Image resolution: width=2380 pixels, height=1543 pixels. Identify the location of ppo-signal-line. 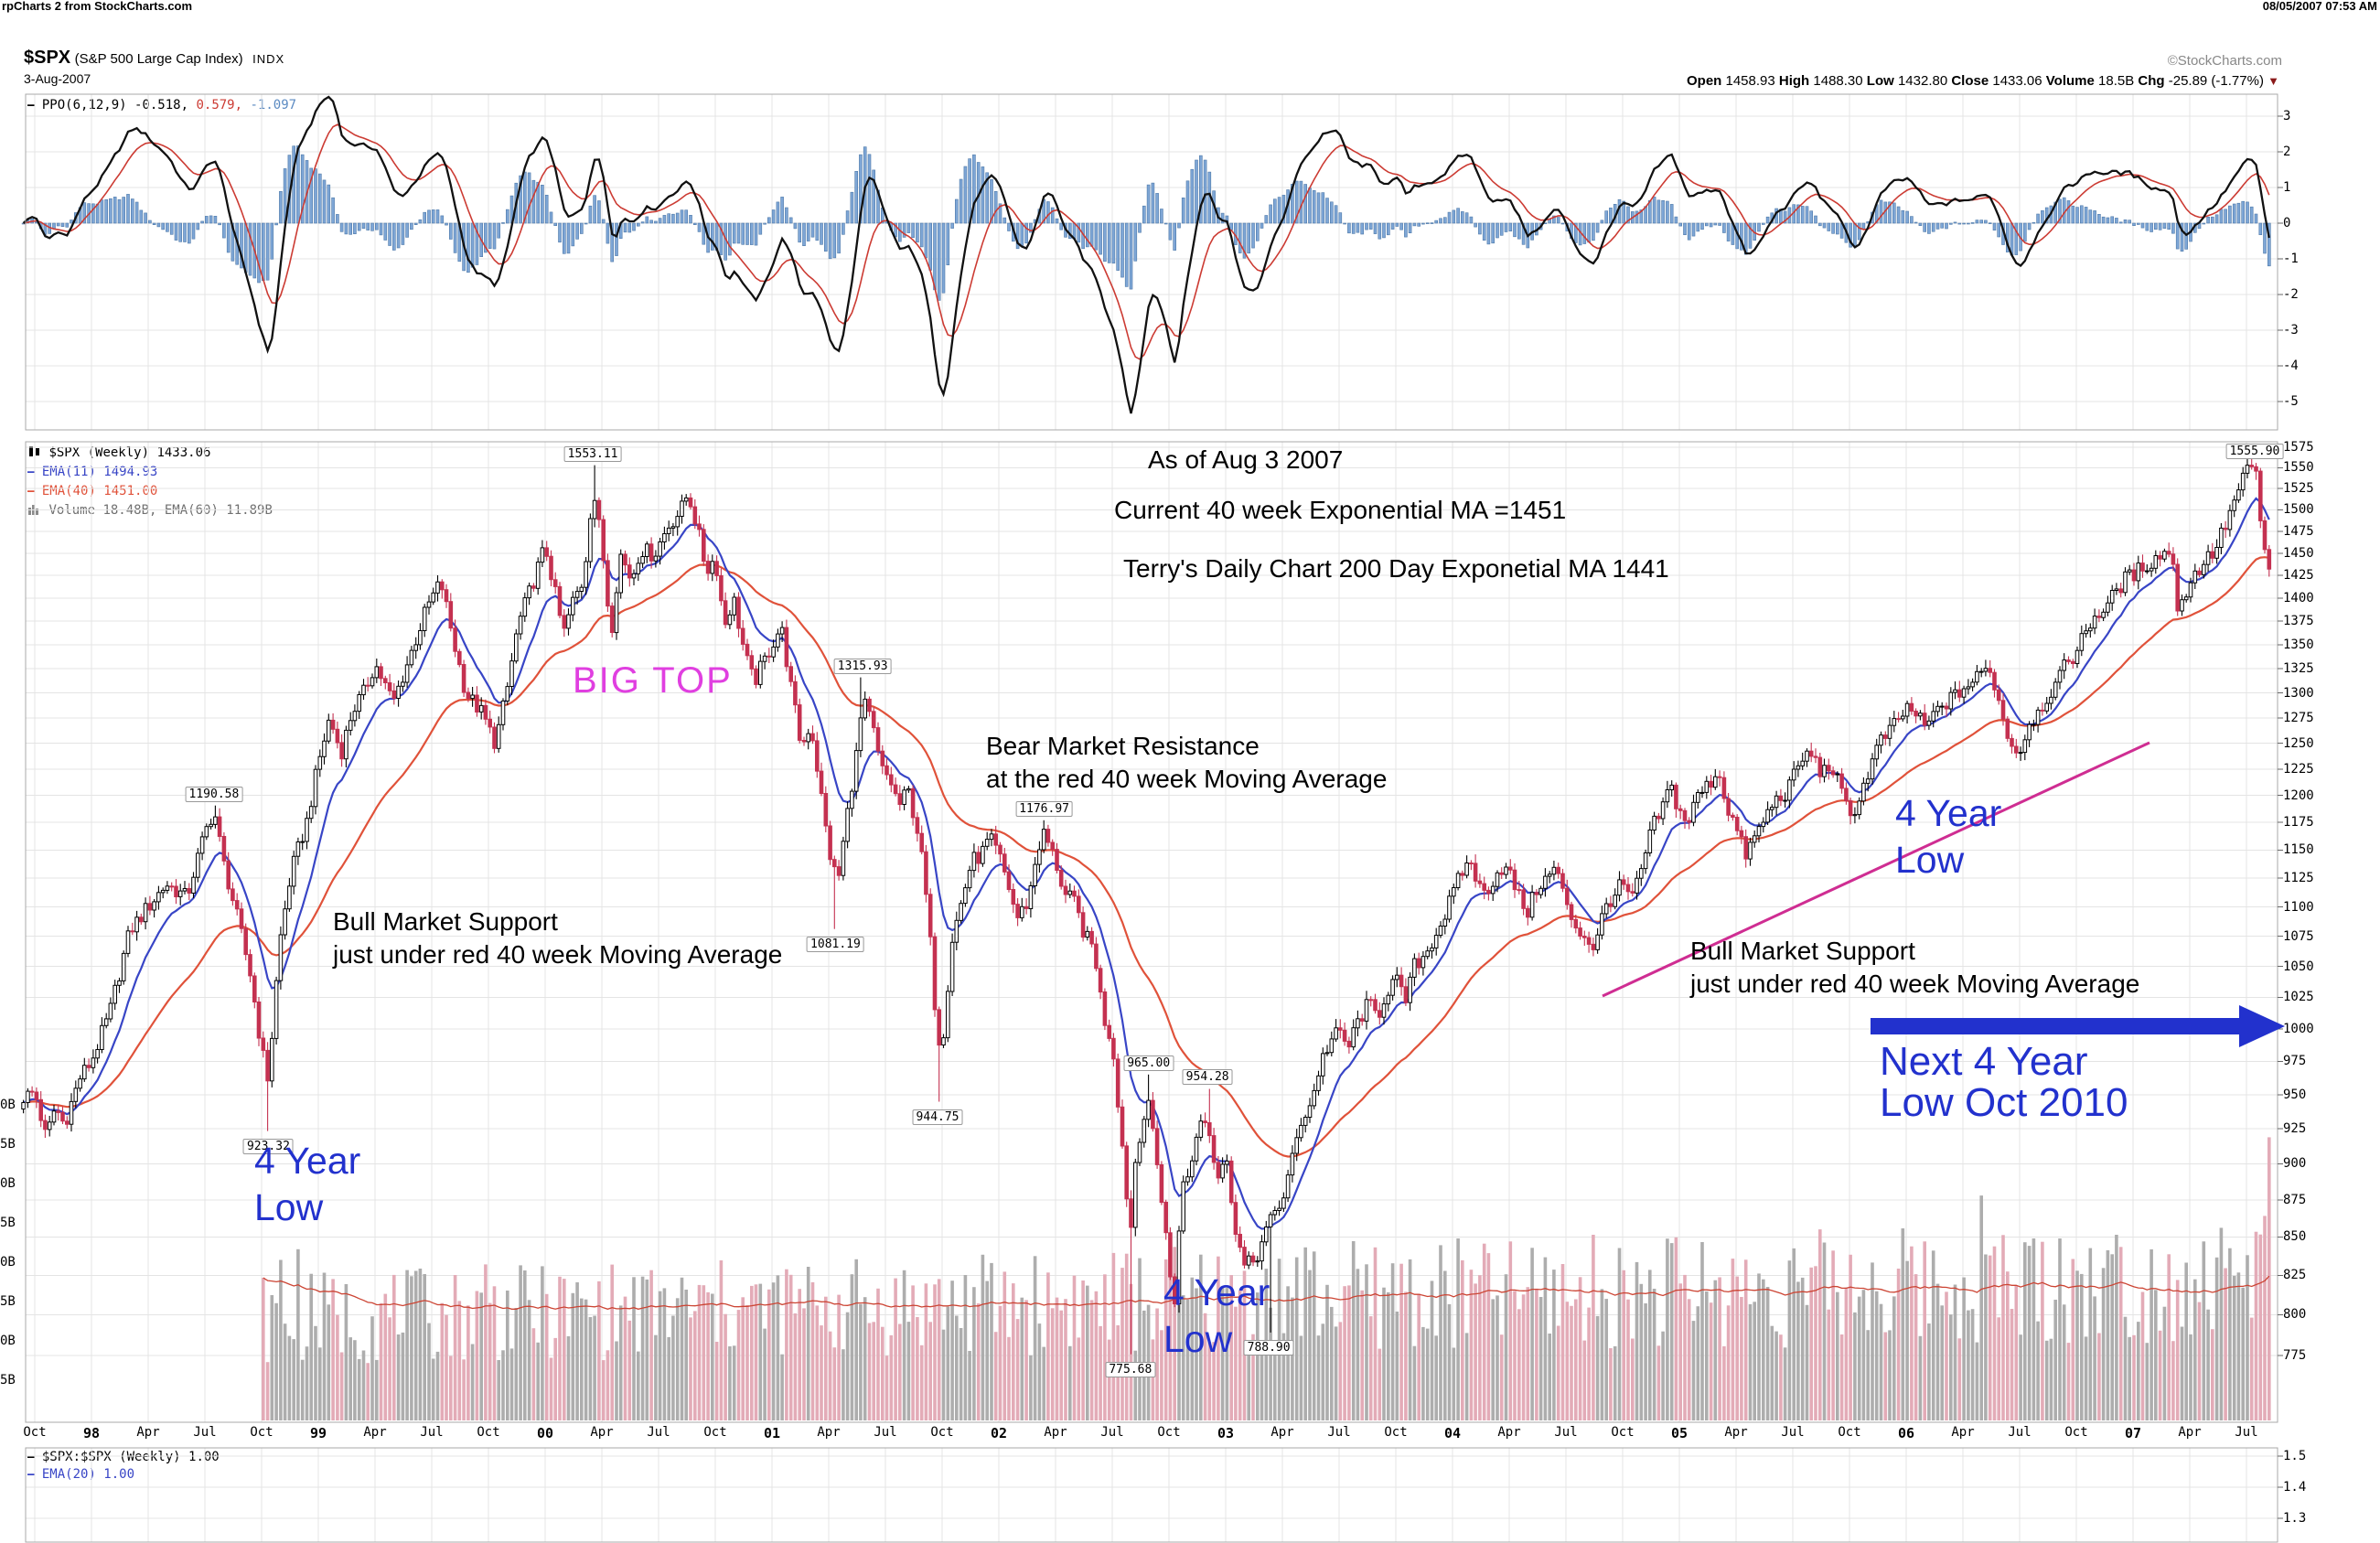
(1146, 241).